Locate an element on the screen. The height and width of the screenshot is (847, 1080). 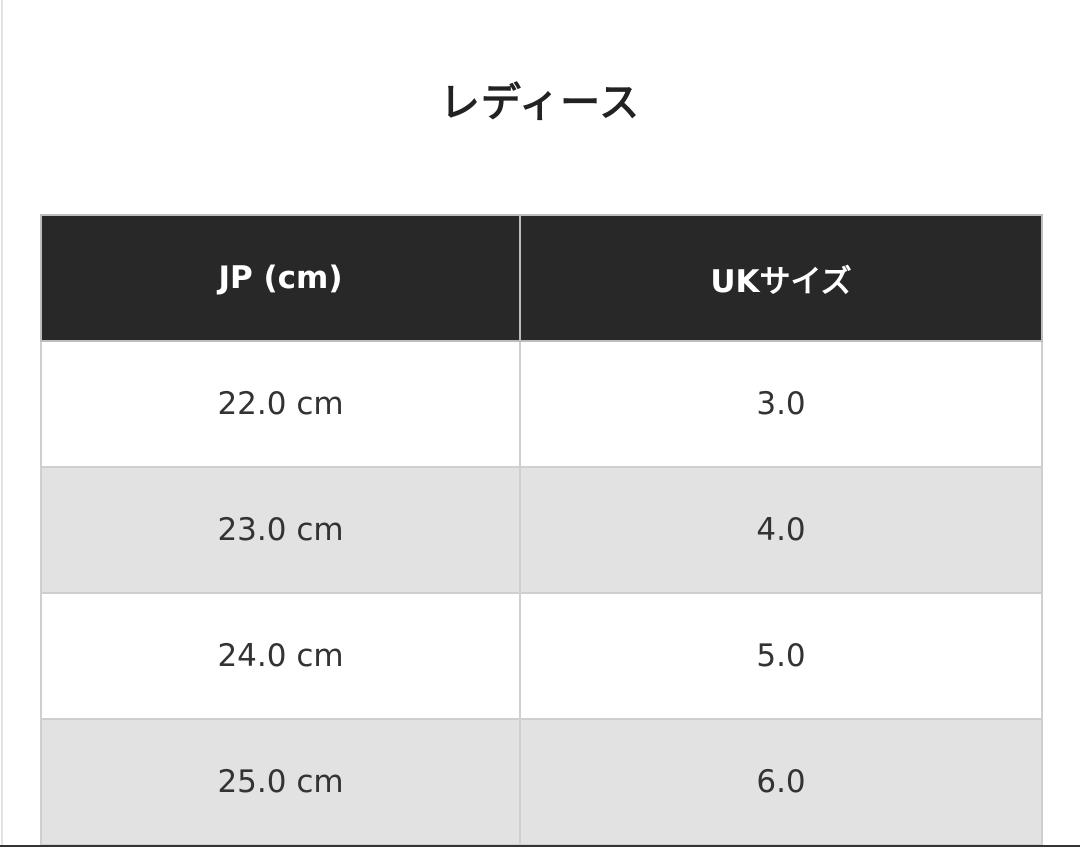
cell-jp: 25.0 cm is located at coordinates (280, 782).